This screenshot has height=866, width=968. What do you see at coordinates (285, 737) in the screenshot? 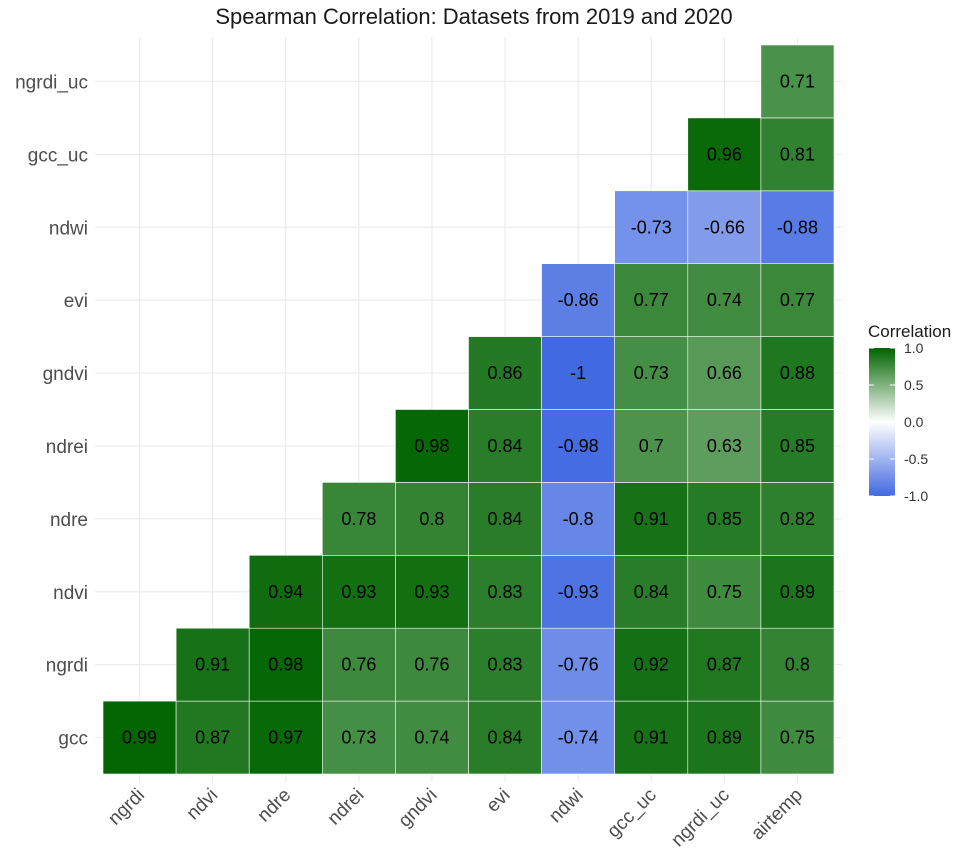
I see `heatmap-cell-ndre-gcc` at bounding box center [285, 737].